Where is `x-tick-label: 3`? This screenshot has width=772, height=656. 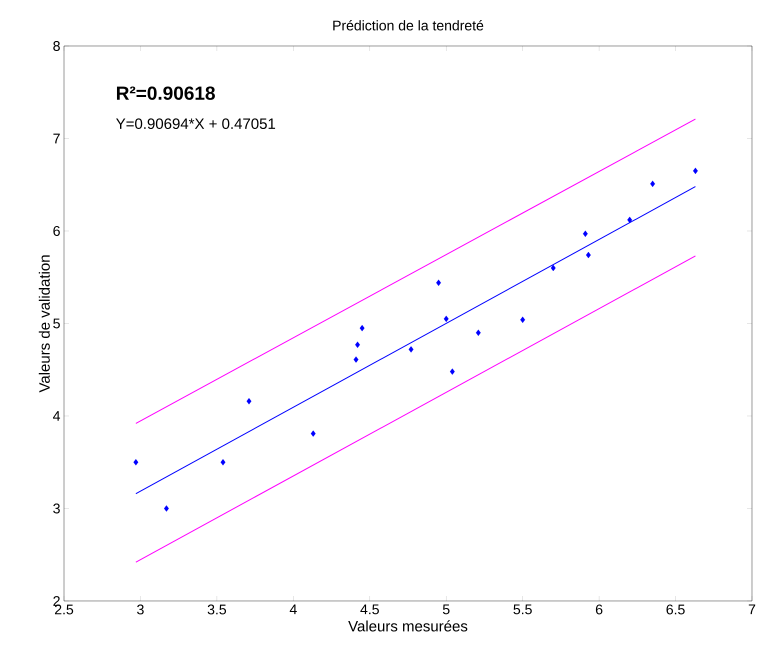 x-tick-label: 3 is located at coordinates (140, 609).